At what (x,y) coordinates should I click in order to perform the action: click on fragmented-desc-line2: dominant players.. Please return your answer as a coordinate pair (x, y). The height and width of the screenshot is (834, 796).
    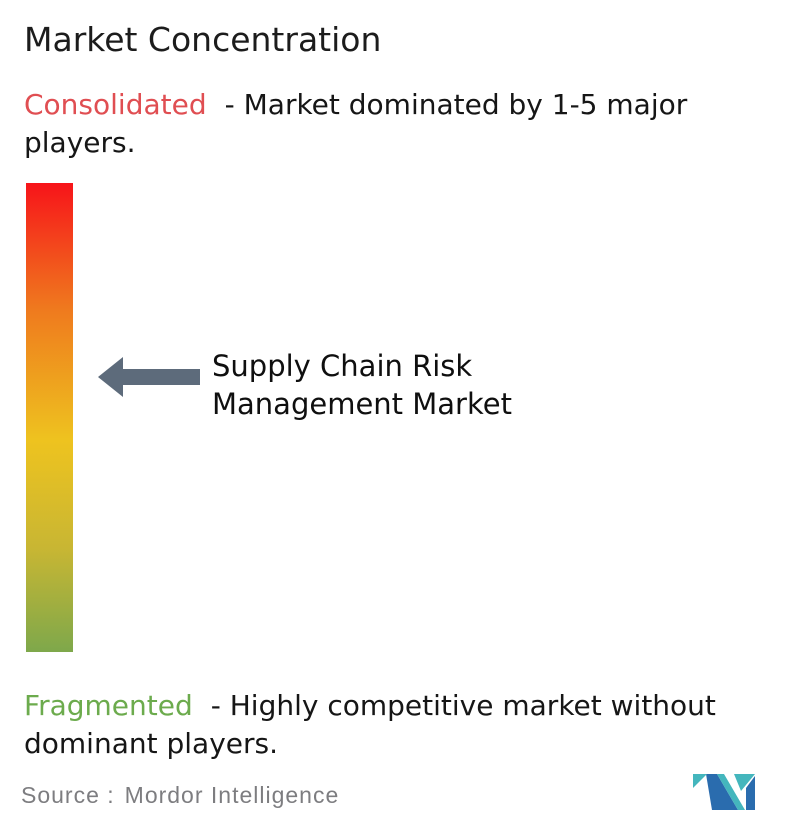
    Looking at the image, I should click on (151, 743).